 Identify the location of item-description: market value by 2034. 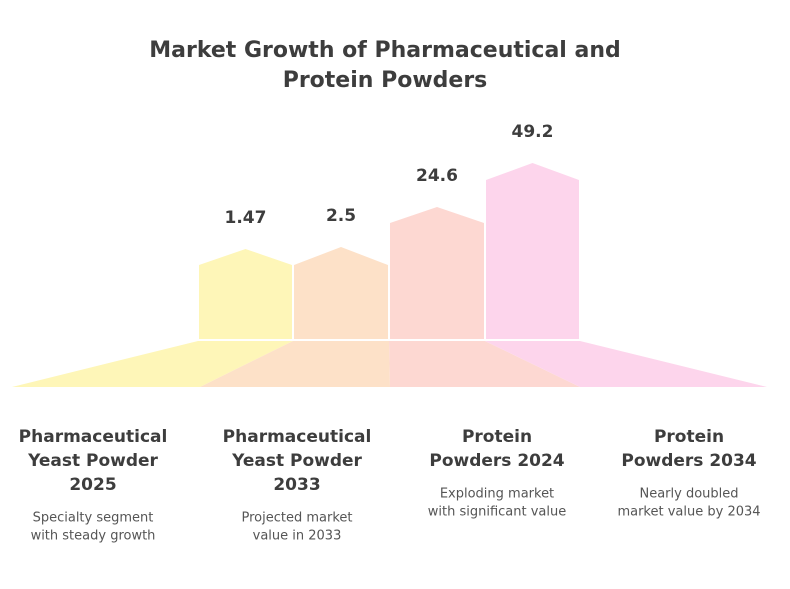
(688, 512).